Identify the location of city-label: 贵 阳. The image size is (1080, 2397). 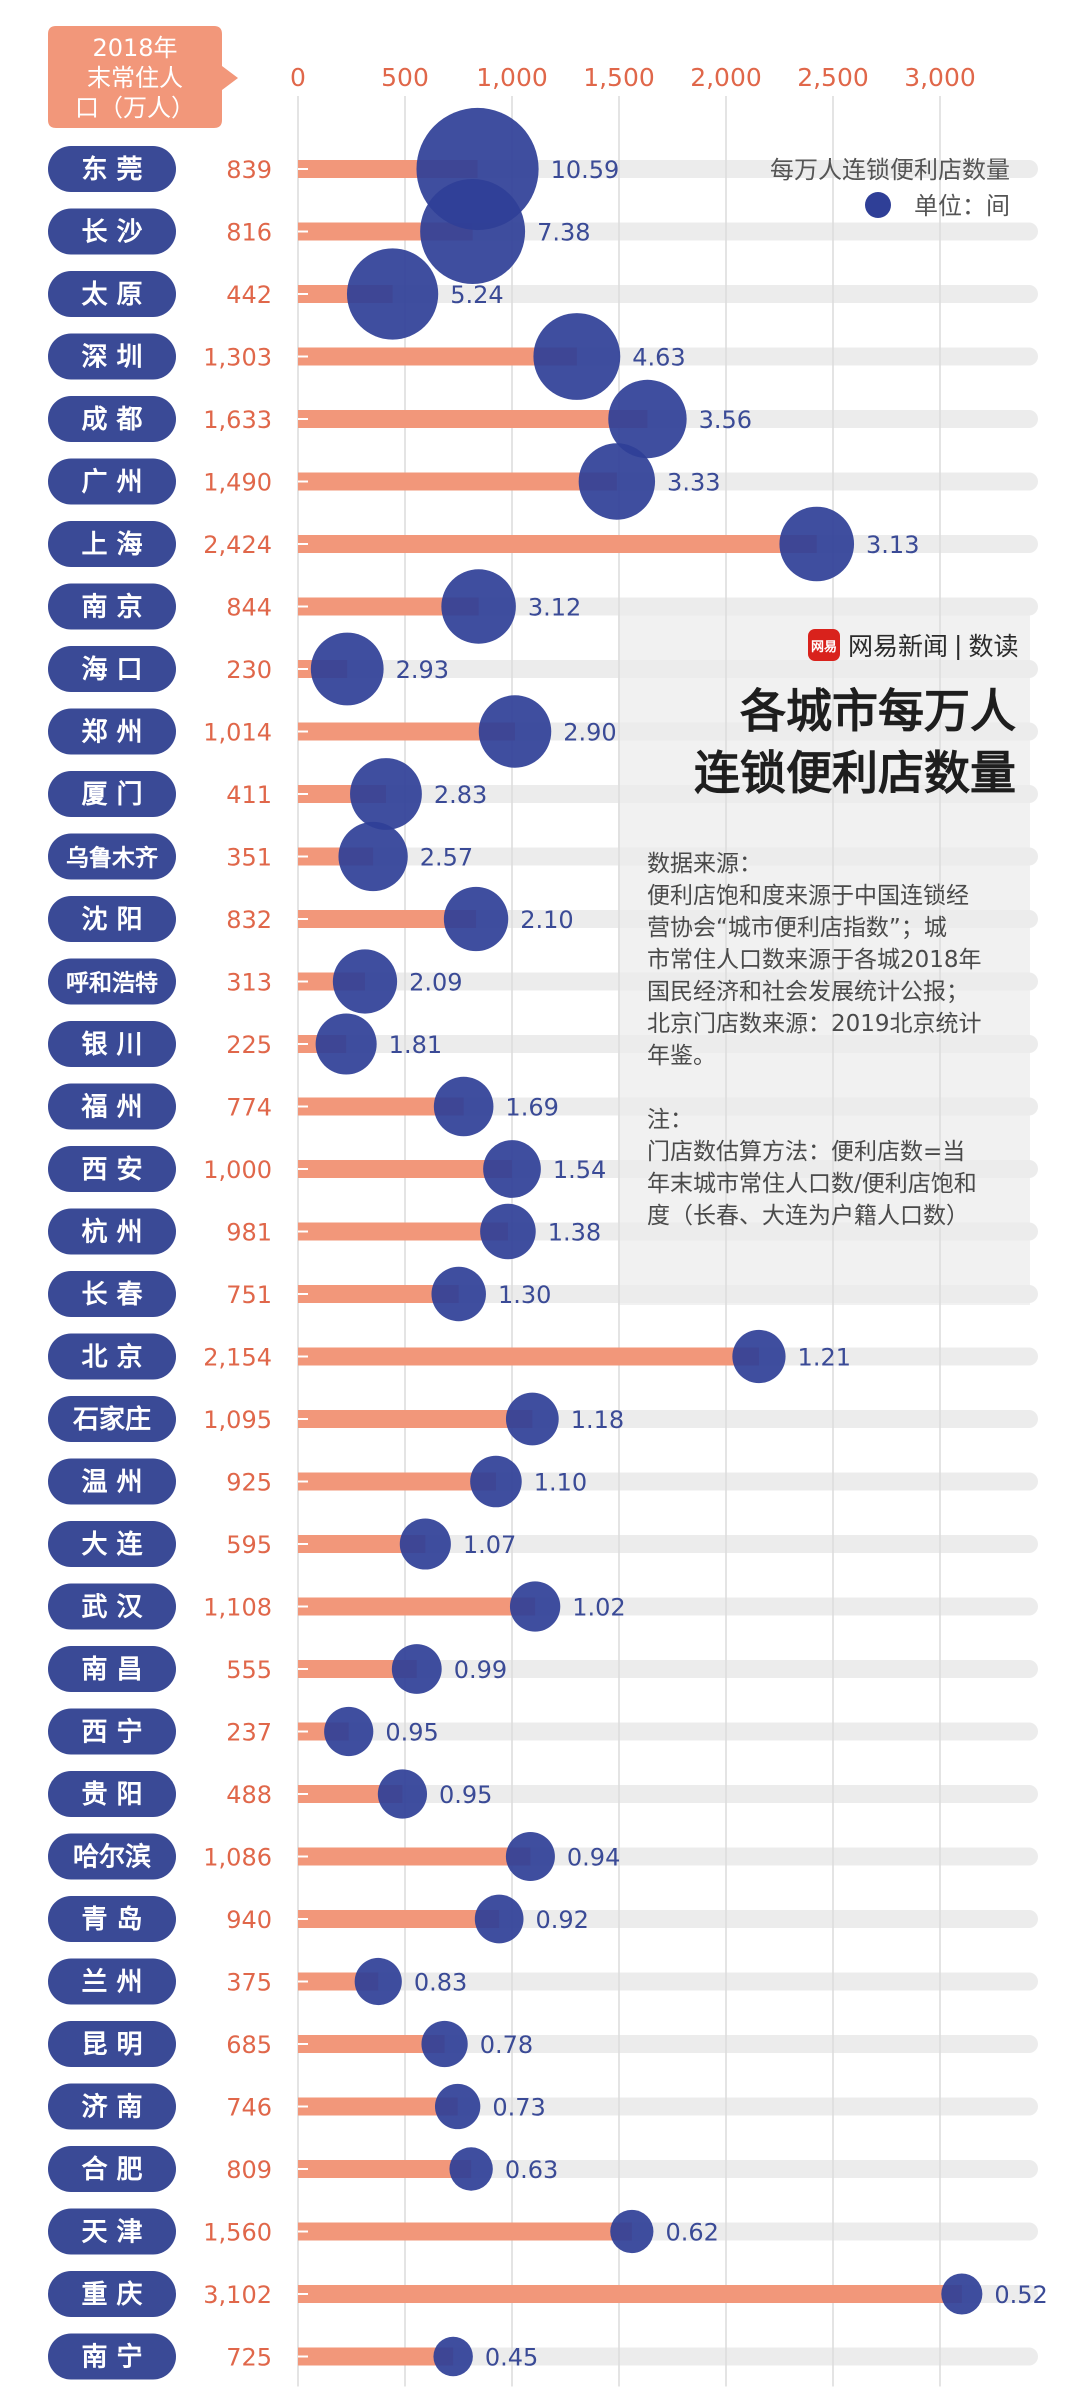
(111, 1795).